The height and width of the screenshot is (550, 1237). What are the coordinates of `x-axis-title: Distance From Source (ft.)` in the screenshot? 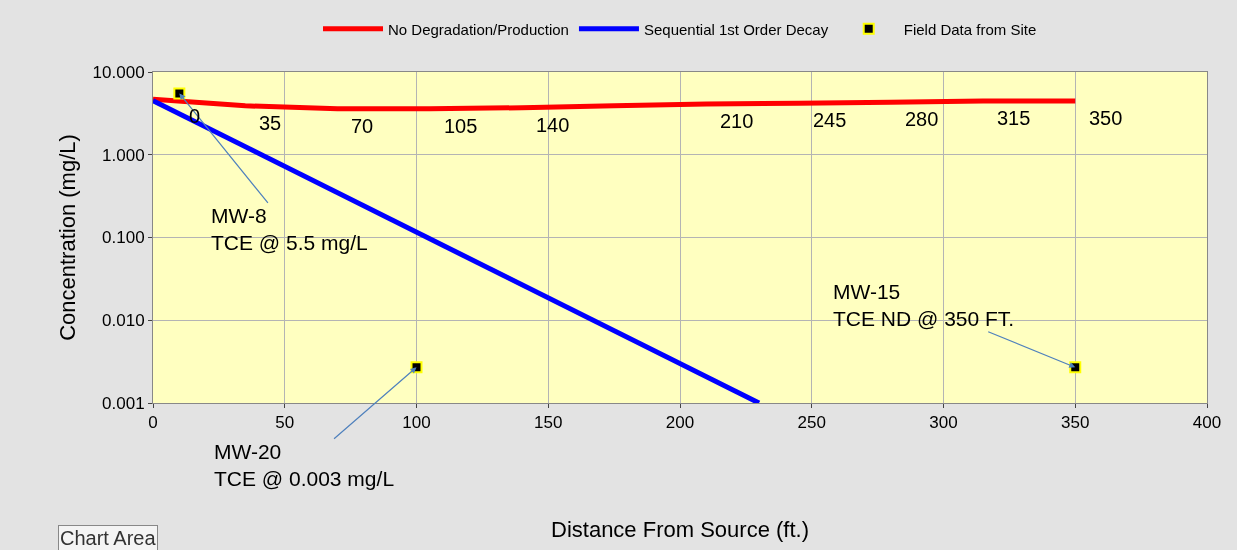 It's located at (680, 530).